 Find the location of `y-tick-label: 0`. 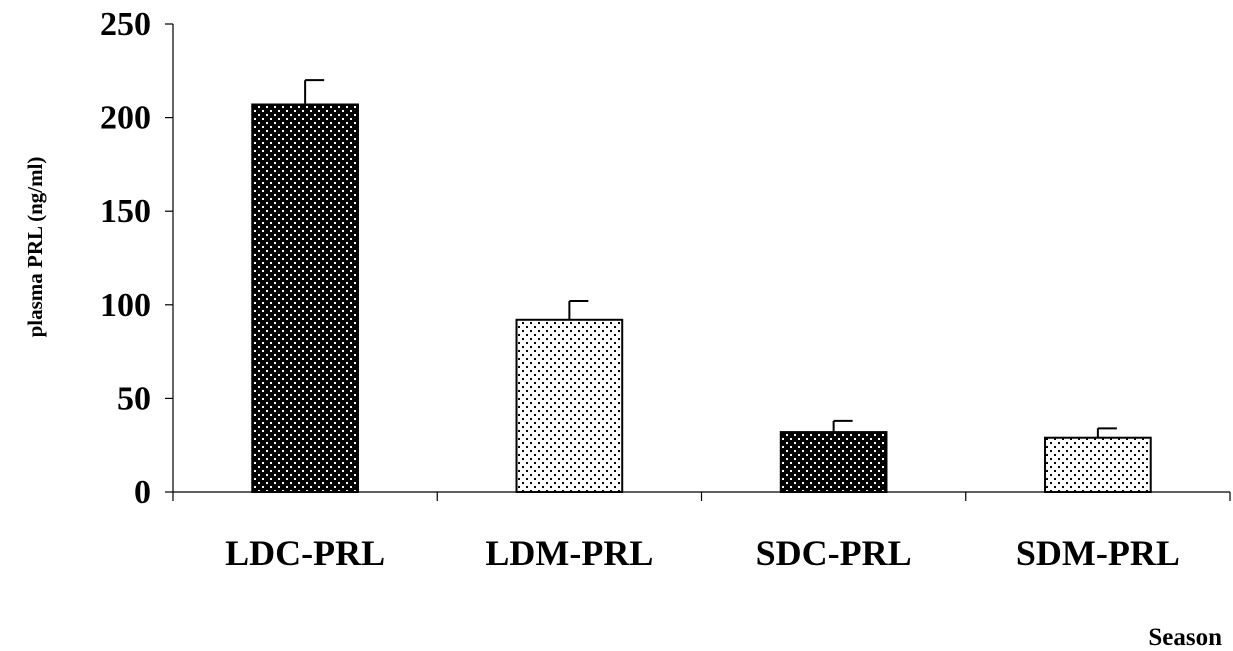

y-tick-label: 0 is located at coordinates (142, 492).